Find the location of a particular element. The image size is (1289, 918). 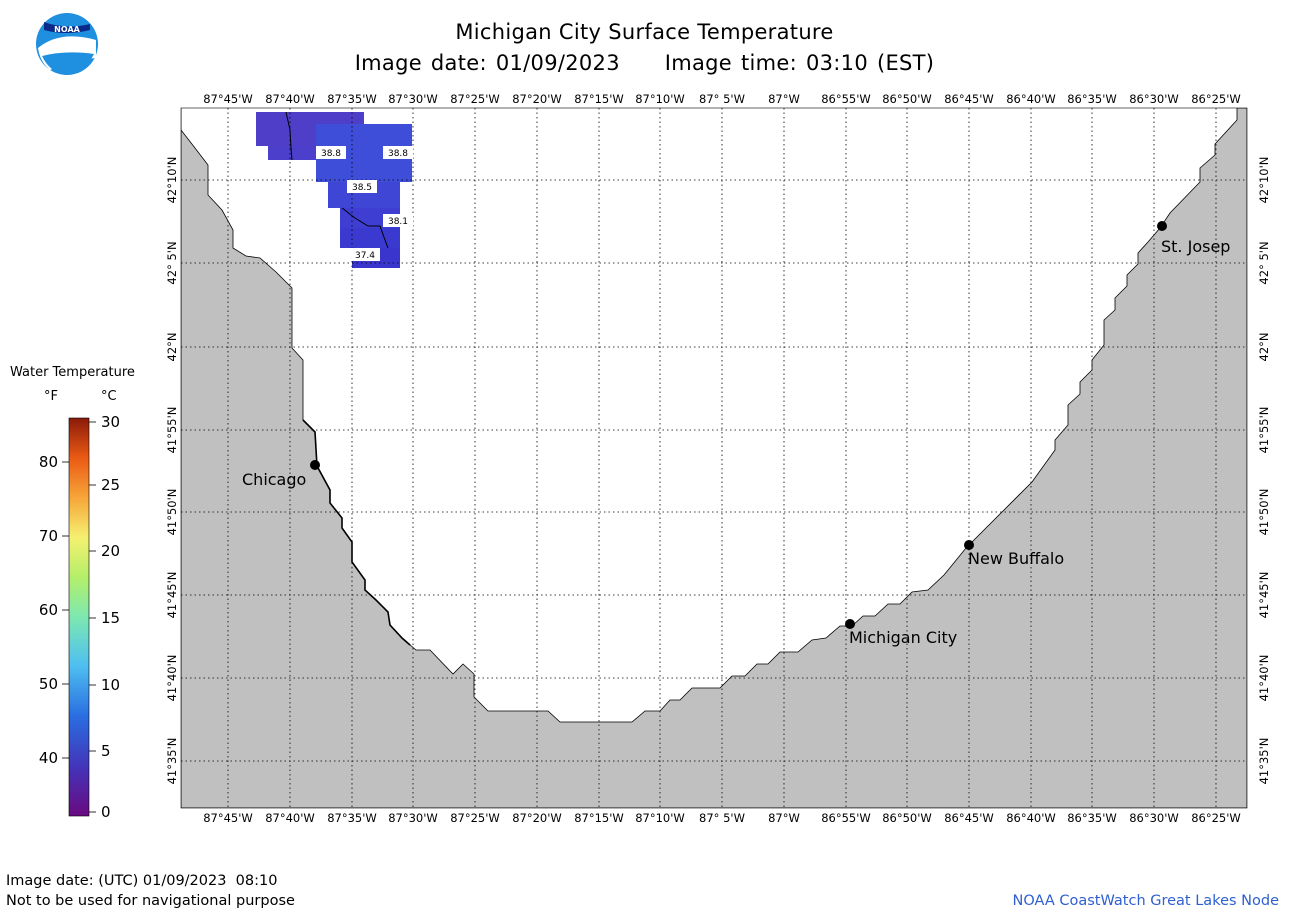

city-label-michigan-city: Michigan City is located at coordinates (903, 637).